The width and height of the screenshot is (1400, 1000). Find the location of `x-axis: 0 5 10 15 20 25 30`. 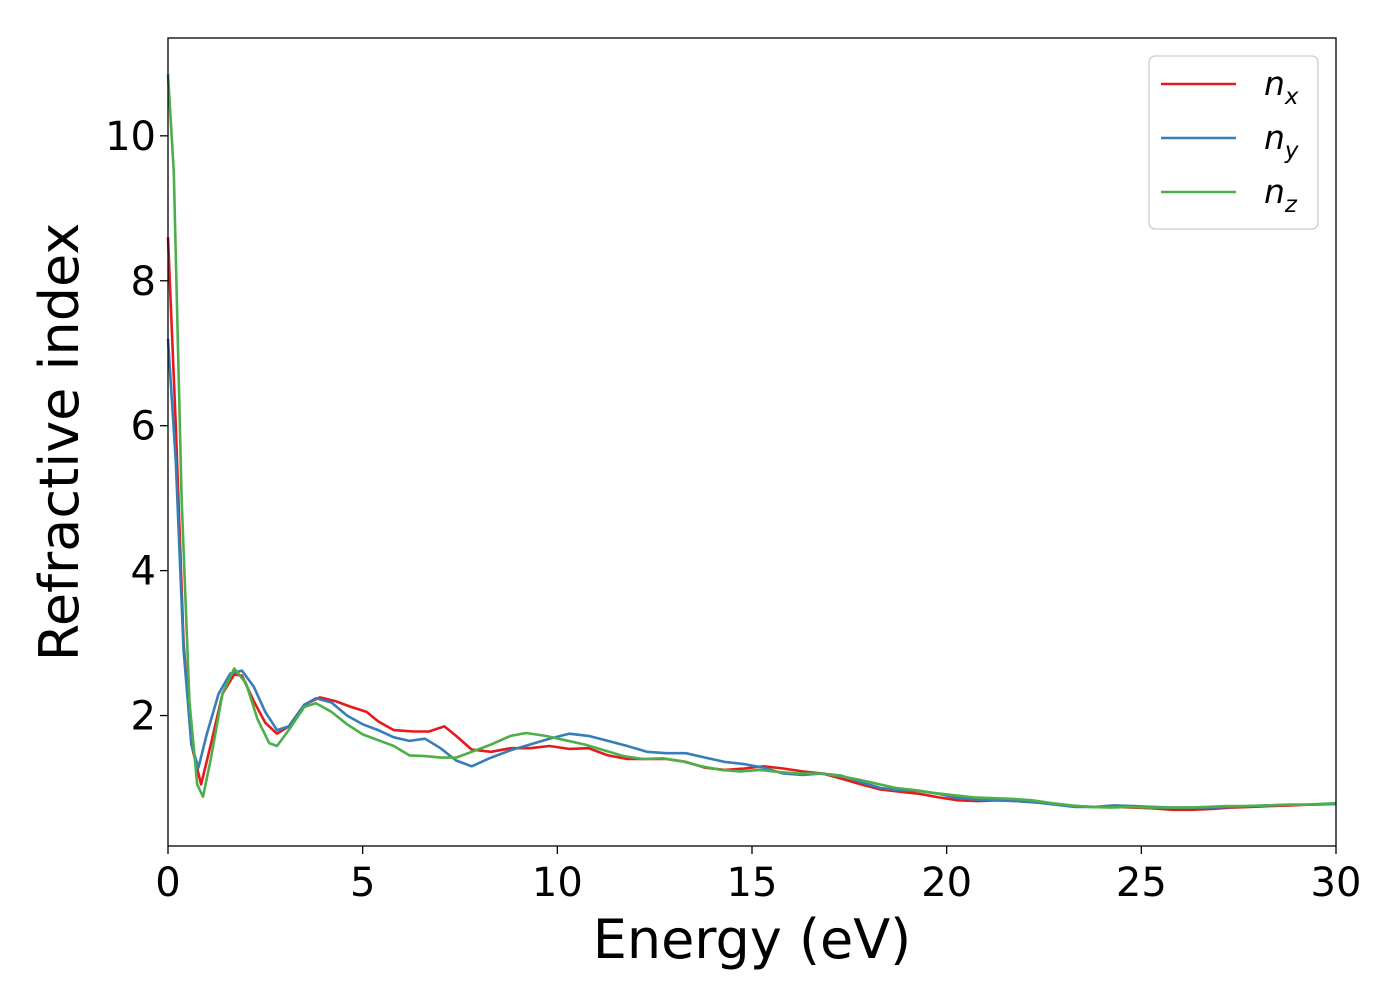

x-axis: 0 5 10 15 20 25 30 is located at coordinates (758, 876).